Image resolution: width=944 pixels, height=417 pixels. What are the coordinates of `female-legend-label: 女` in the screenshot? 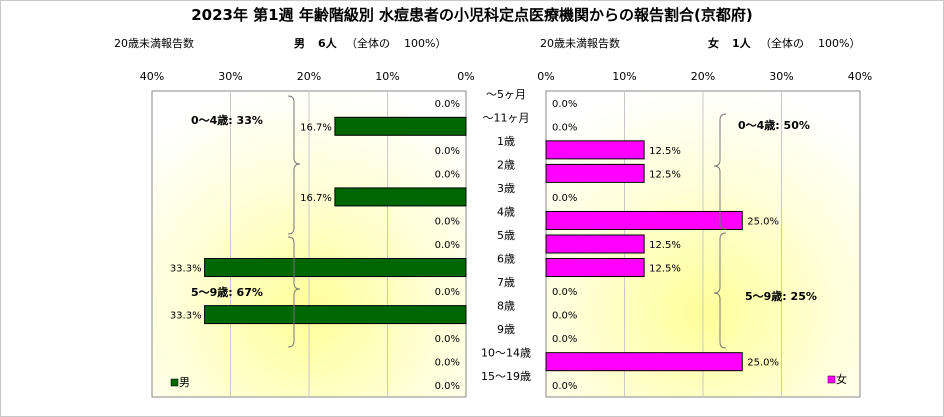 It's located at (841, 379).